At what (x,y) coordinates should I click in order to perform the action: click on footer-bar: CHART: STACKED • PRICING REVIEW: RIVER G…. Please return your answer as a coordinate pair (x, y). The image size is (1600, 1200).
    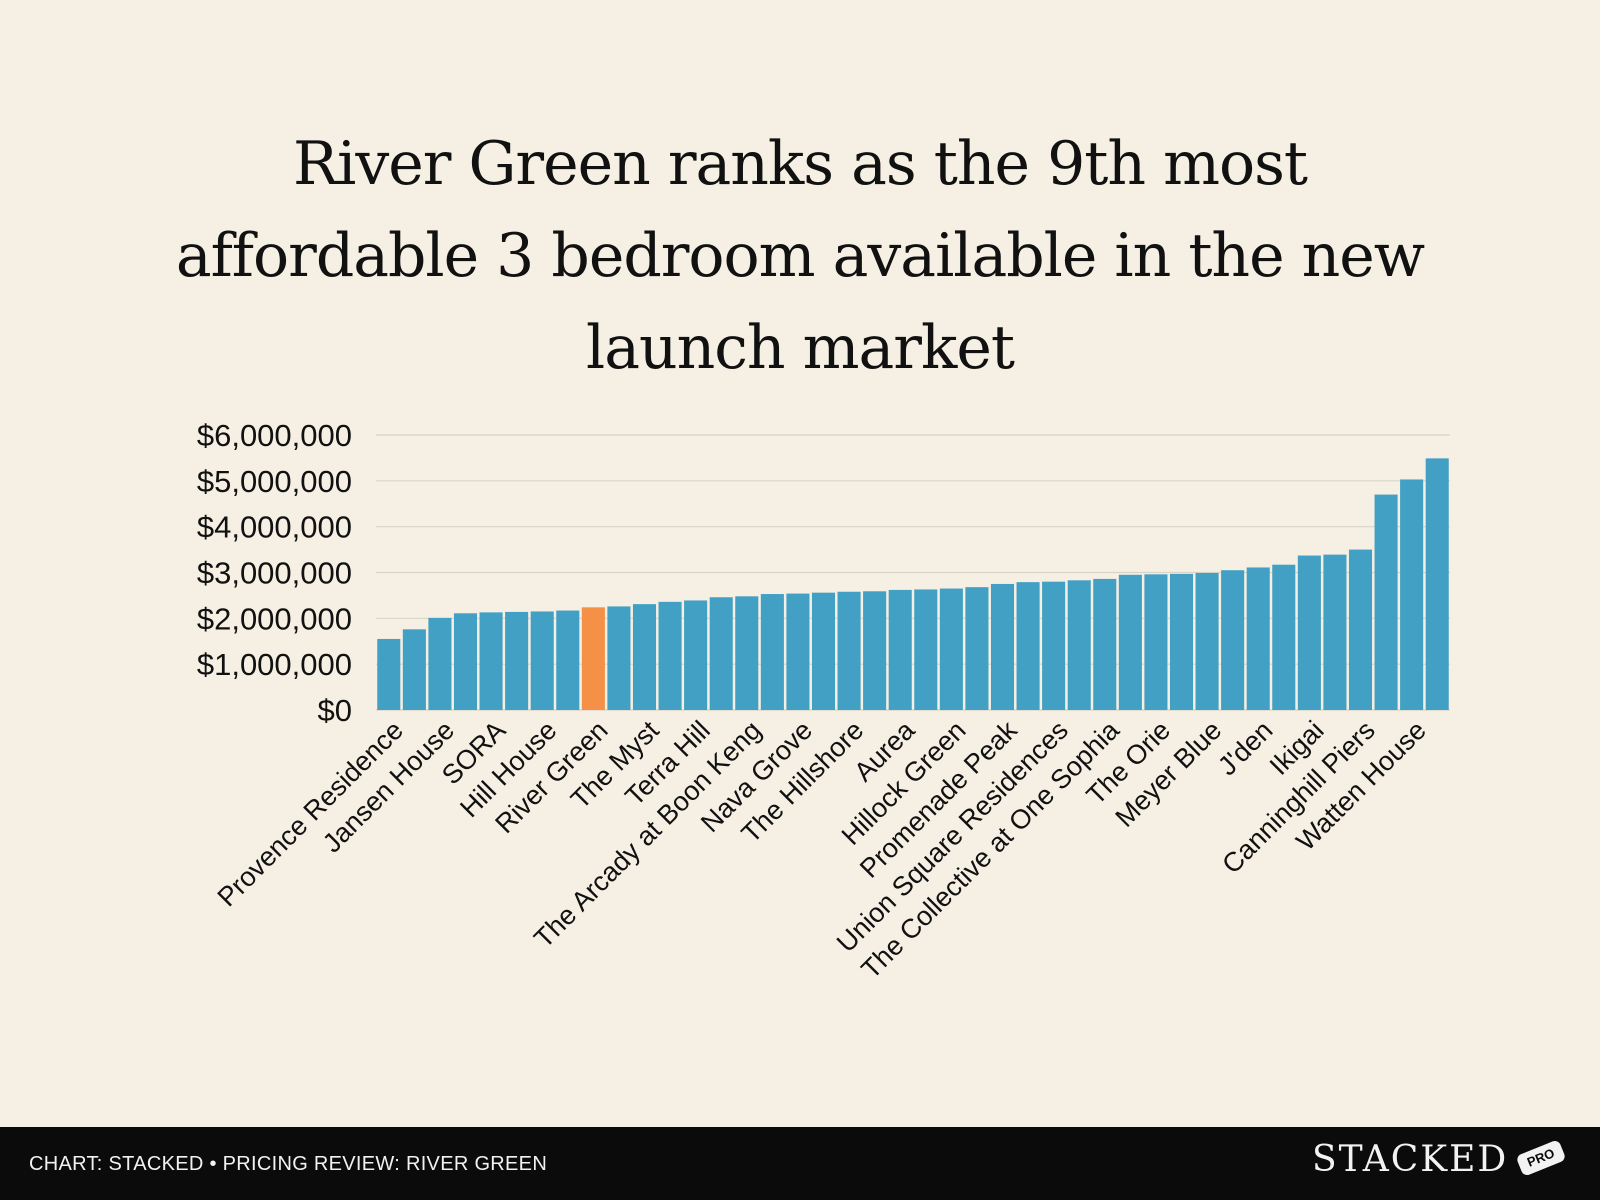
    Looking at the image, I should click on (800, 1163).